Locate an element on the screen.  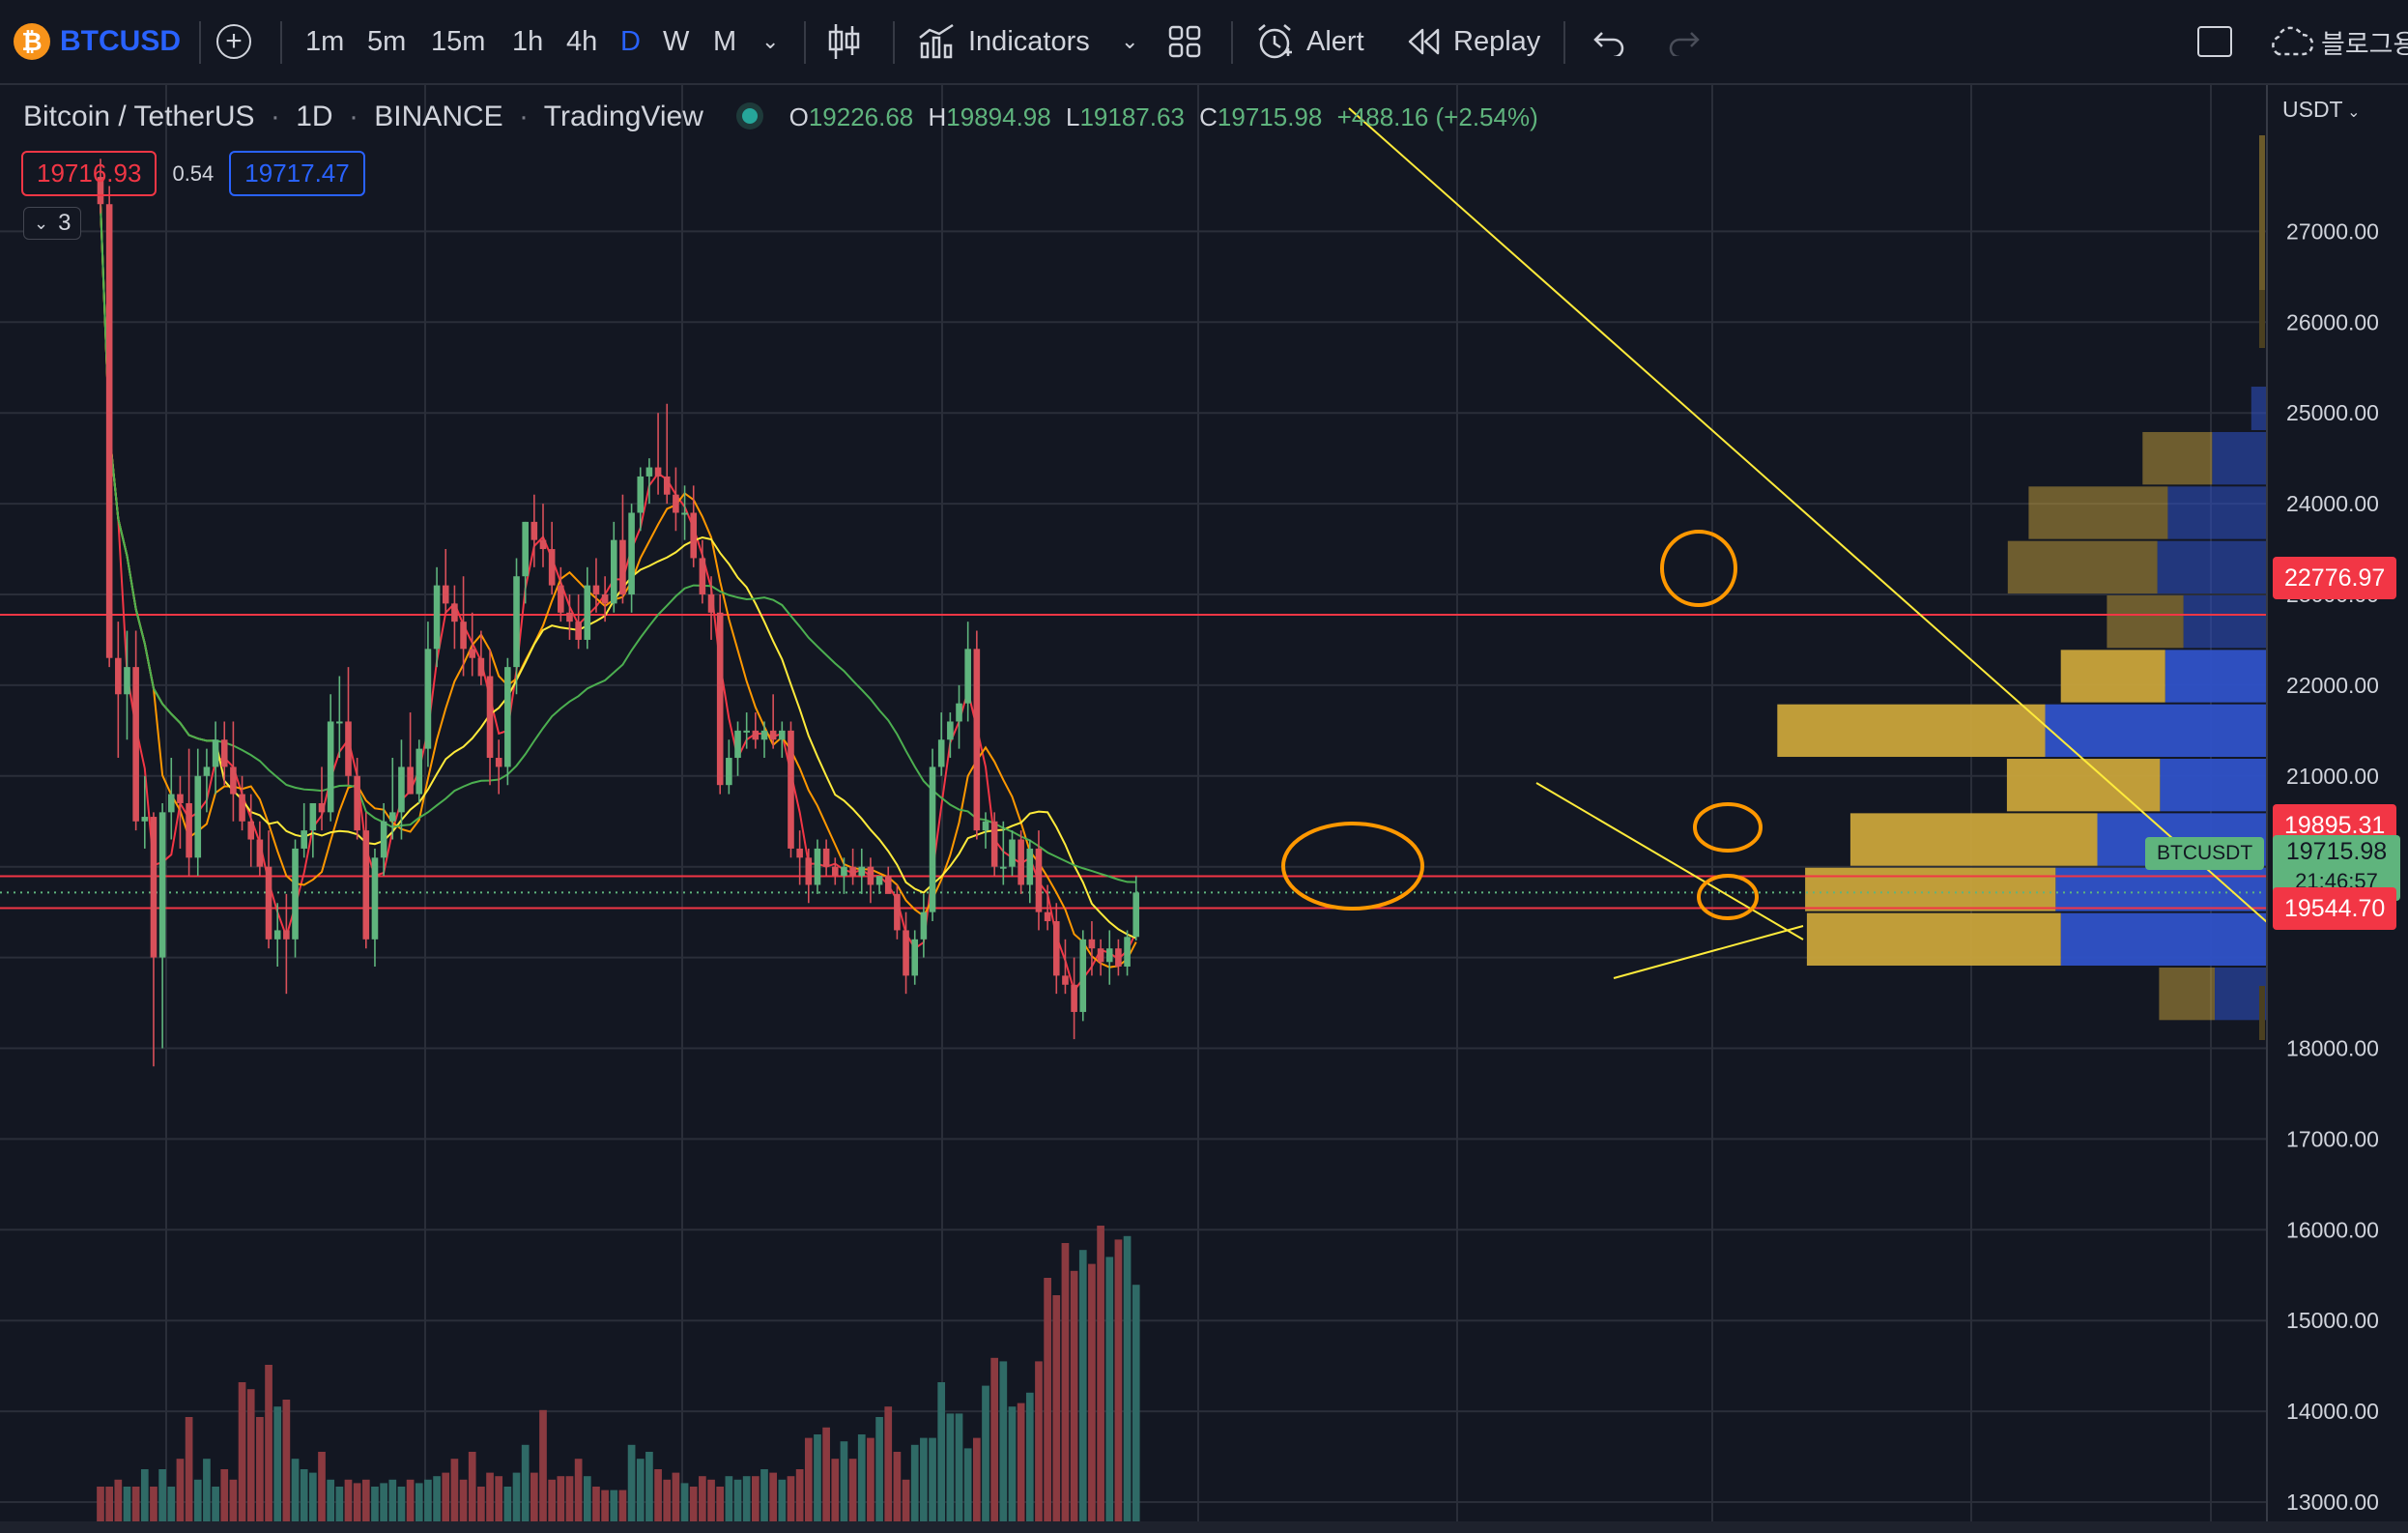
symbol-button: ₿ BTCUSD is located at coordinates (98, 41).